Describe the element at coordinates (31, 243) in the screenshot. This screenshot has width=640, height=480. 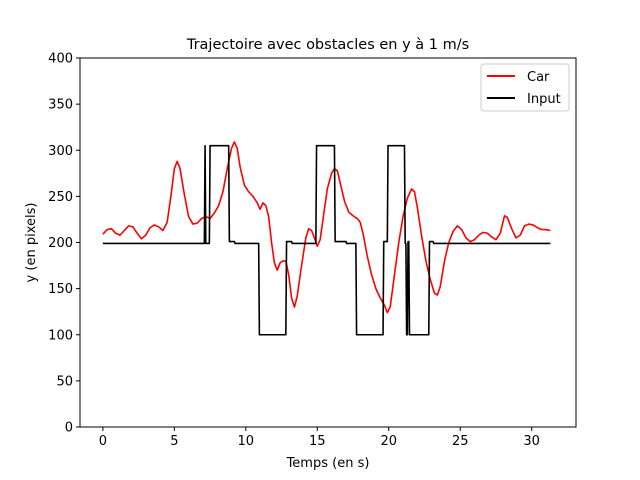
I see `y-axis-label: y (en pixels)` at that location.